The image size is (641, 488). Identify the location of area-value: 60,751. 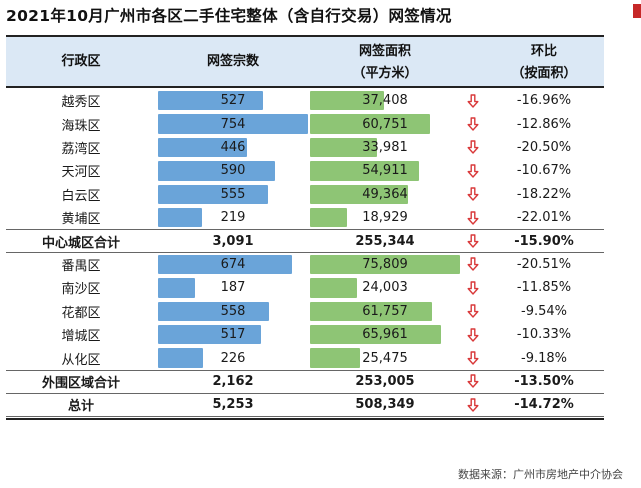
(385, 124).